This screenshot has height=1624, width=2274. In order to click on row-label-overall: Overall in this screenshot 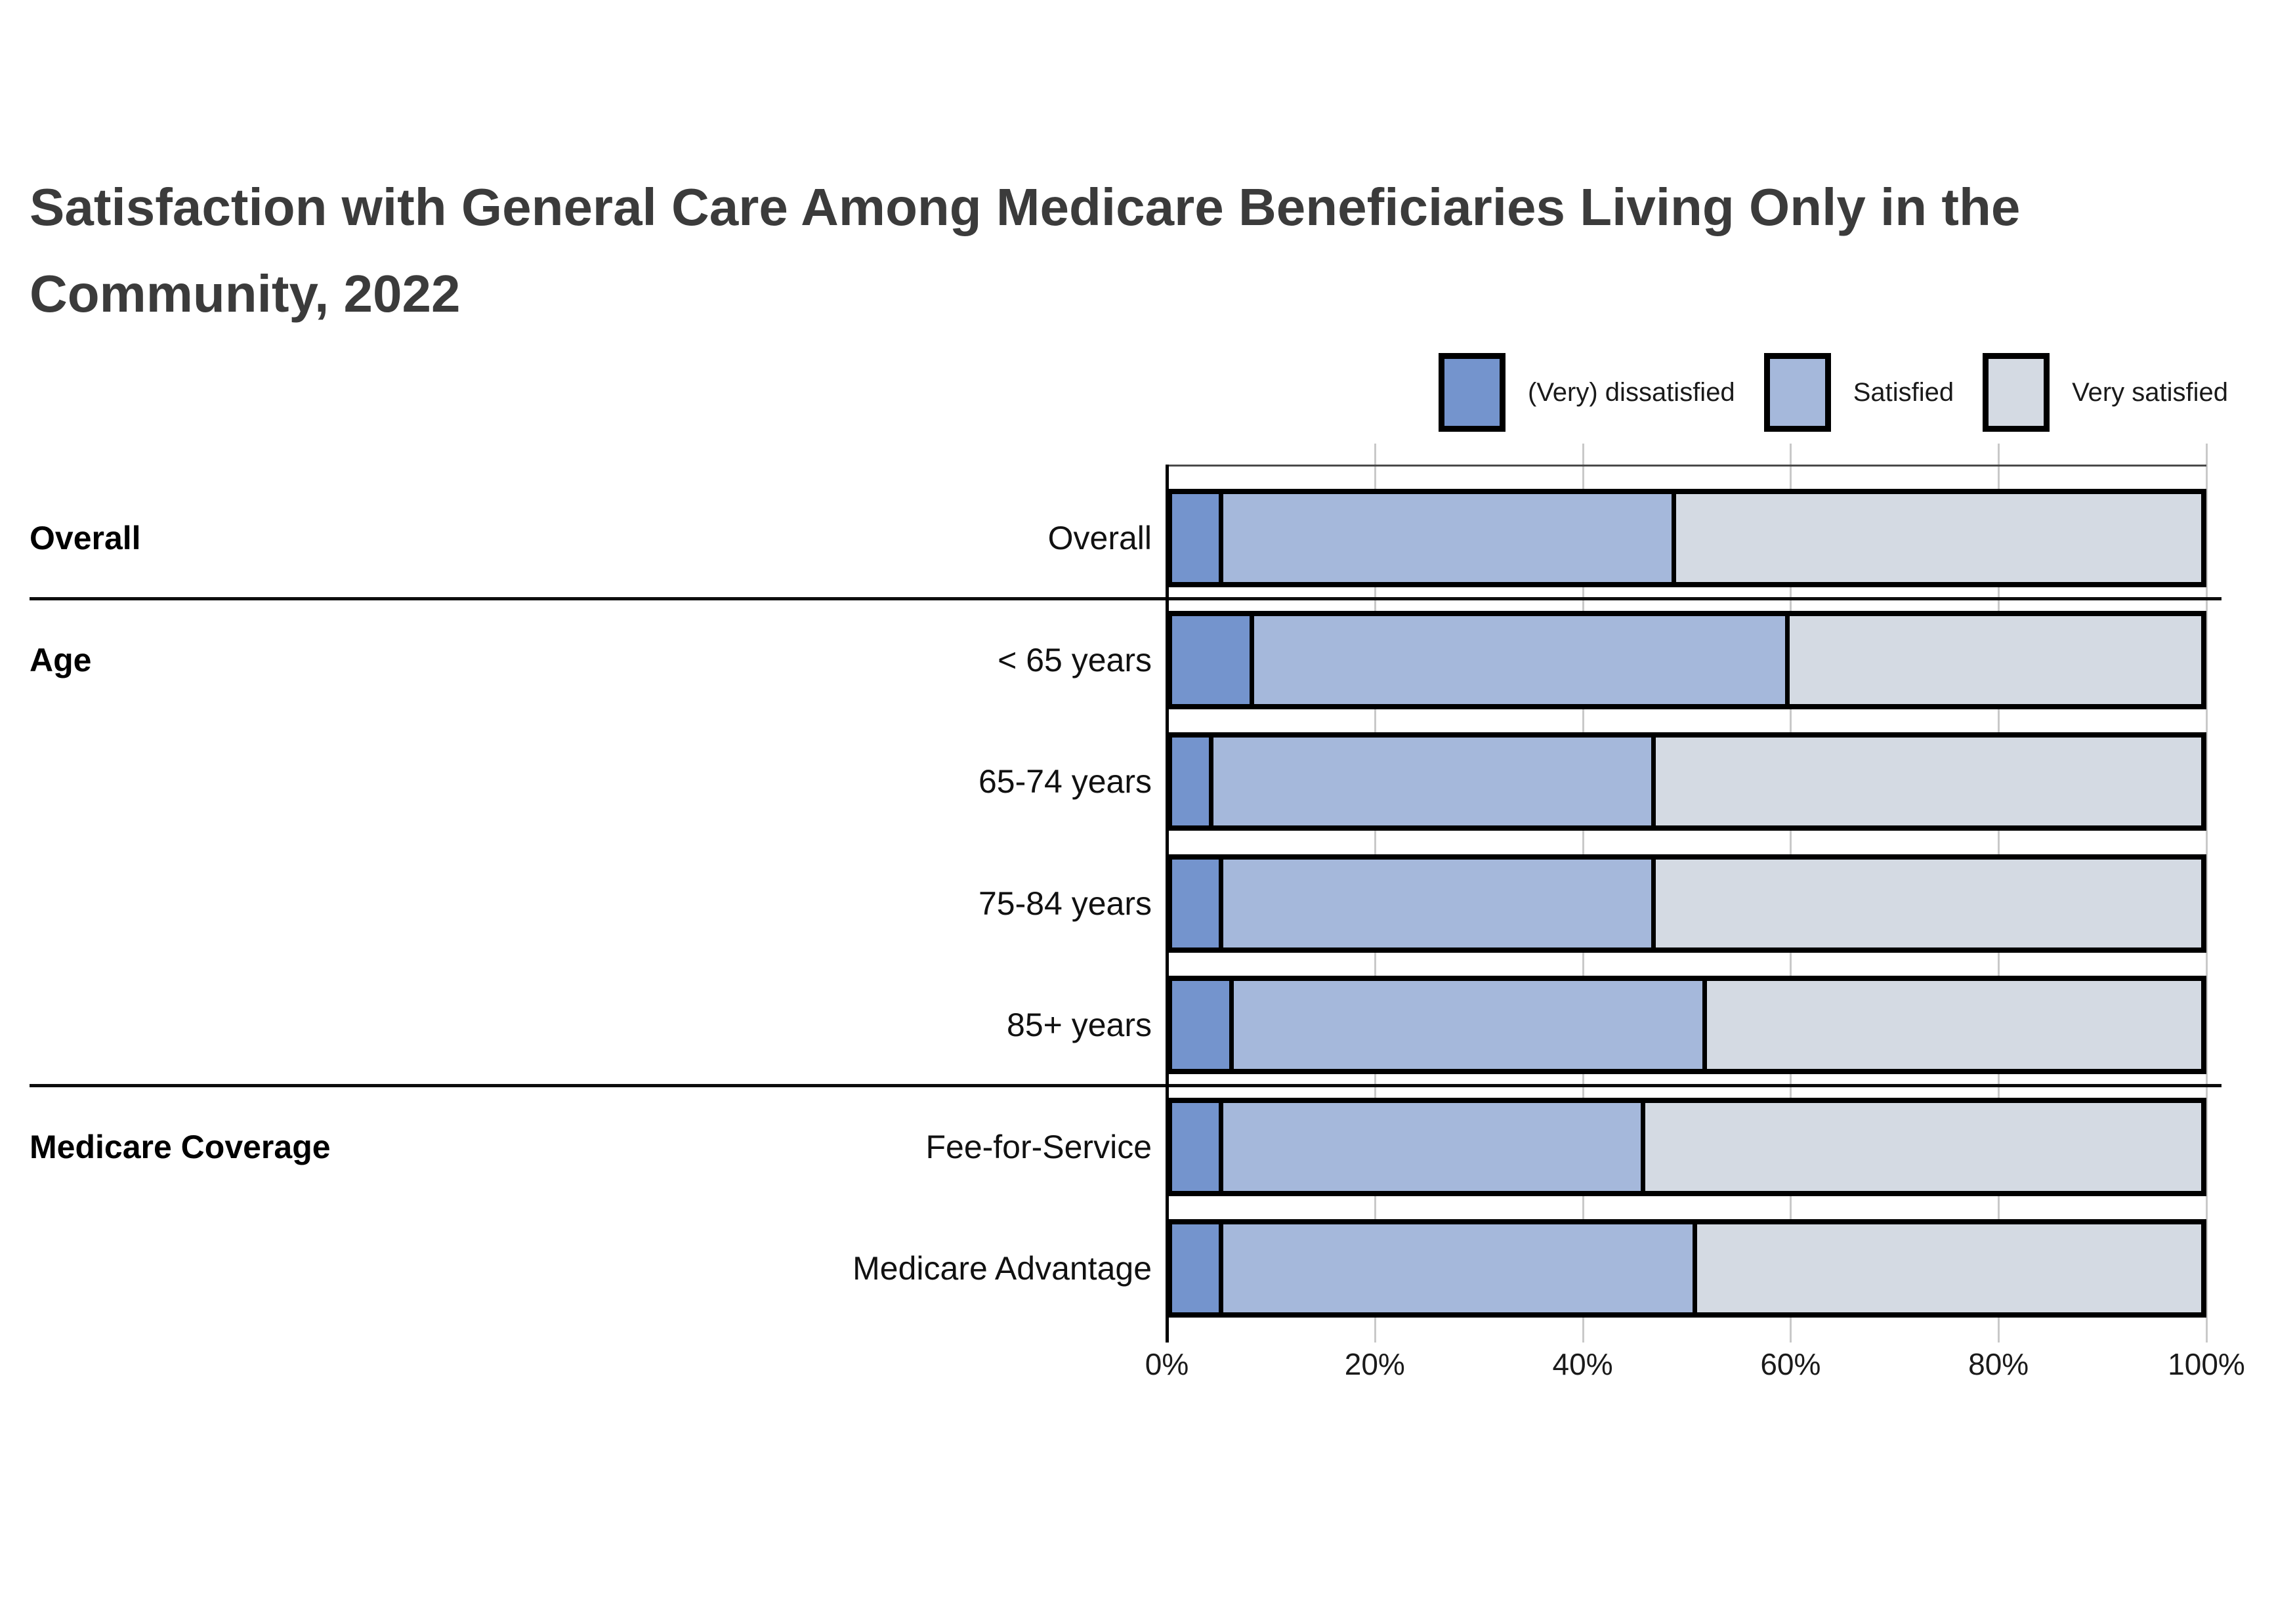, I will do `click(1099, 538)`.